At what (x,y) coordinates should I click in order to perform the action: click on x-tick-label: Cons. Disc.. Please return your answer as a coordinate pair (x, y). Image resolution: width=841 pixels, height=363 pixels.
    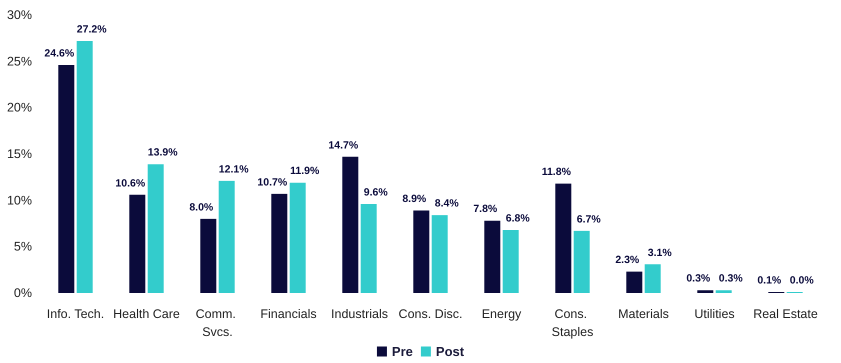
    Looking at the image, I should click on (430, 314).